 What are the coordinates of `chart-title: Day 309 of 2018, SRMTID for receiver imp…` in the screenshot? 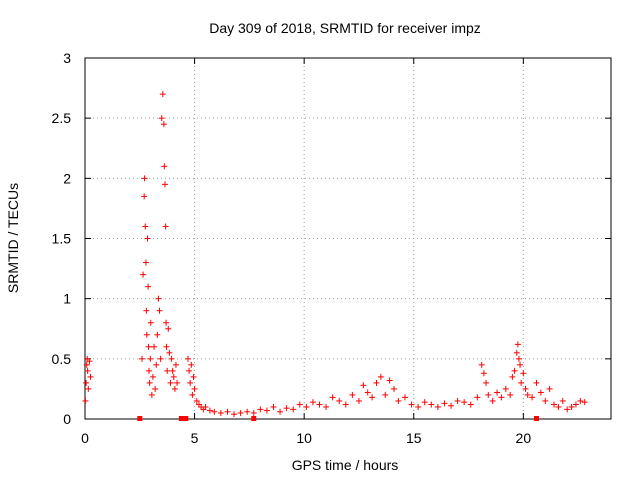 It's located at (345, 28).